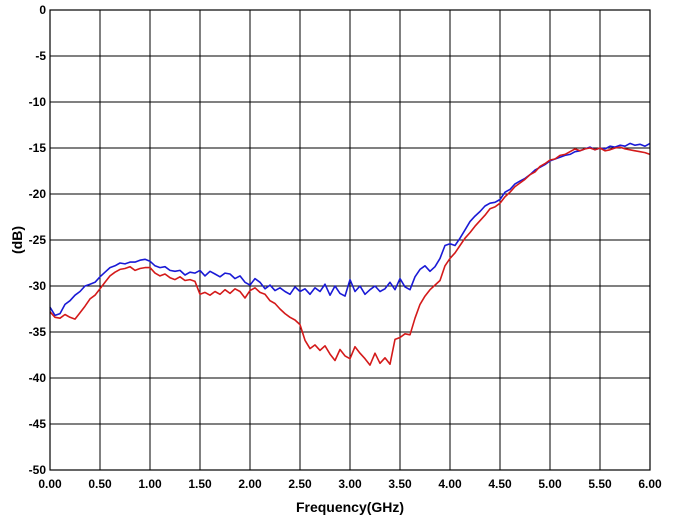 The height and width of the screenshot is (520, 675). What do you see at coordinates (50, 484) in the screenshot?
I see `x-tick-label: 0.00` at bounding box center [50, 484].